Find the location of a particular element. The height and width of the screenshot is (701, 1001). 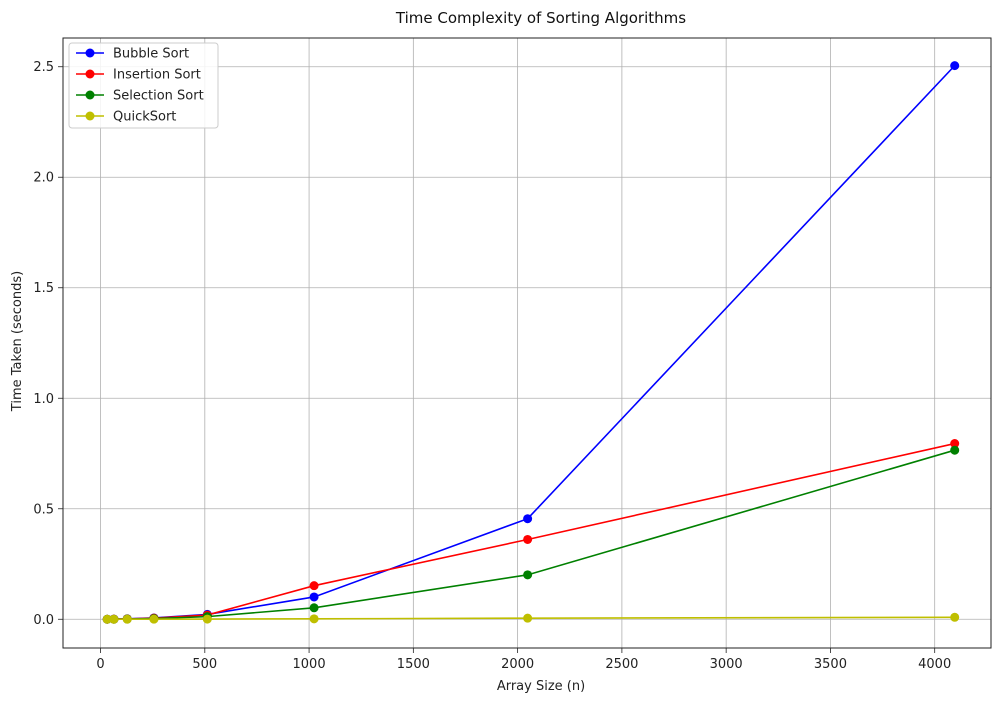

legend-label: Selection Sort is located at coordinates (158, 96).